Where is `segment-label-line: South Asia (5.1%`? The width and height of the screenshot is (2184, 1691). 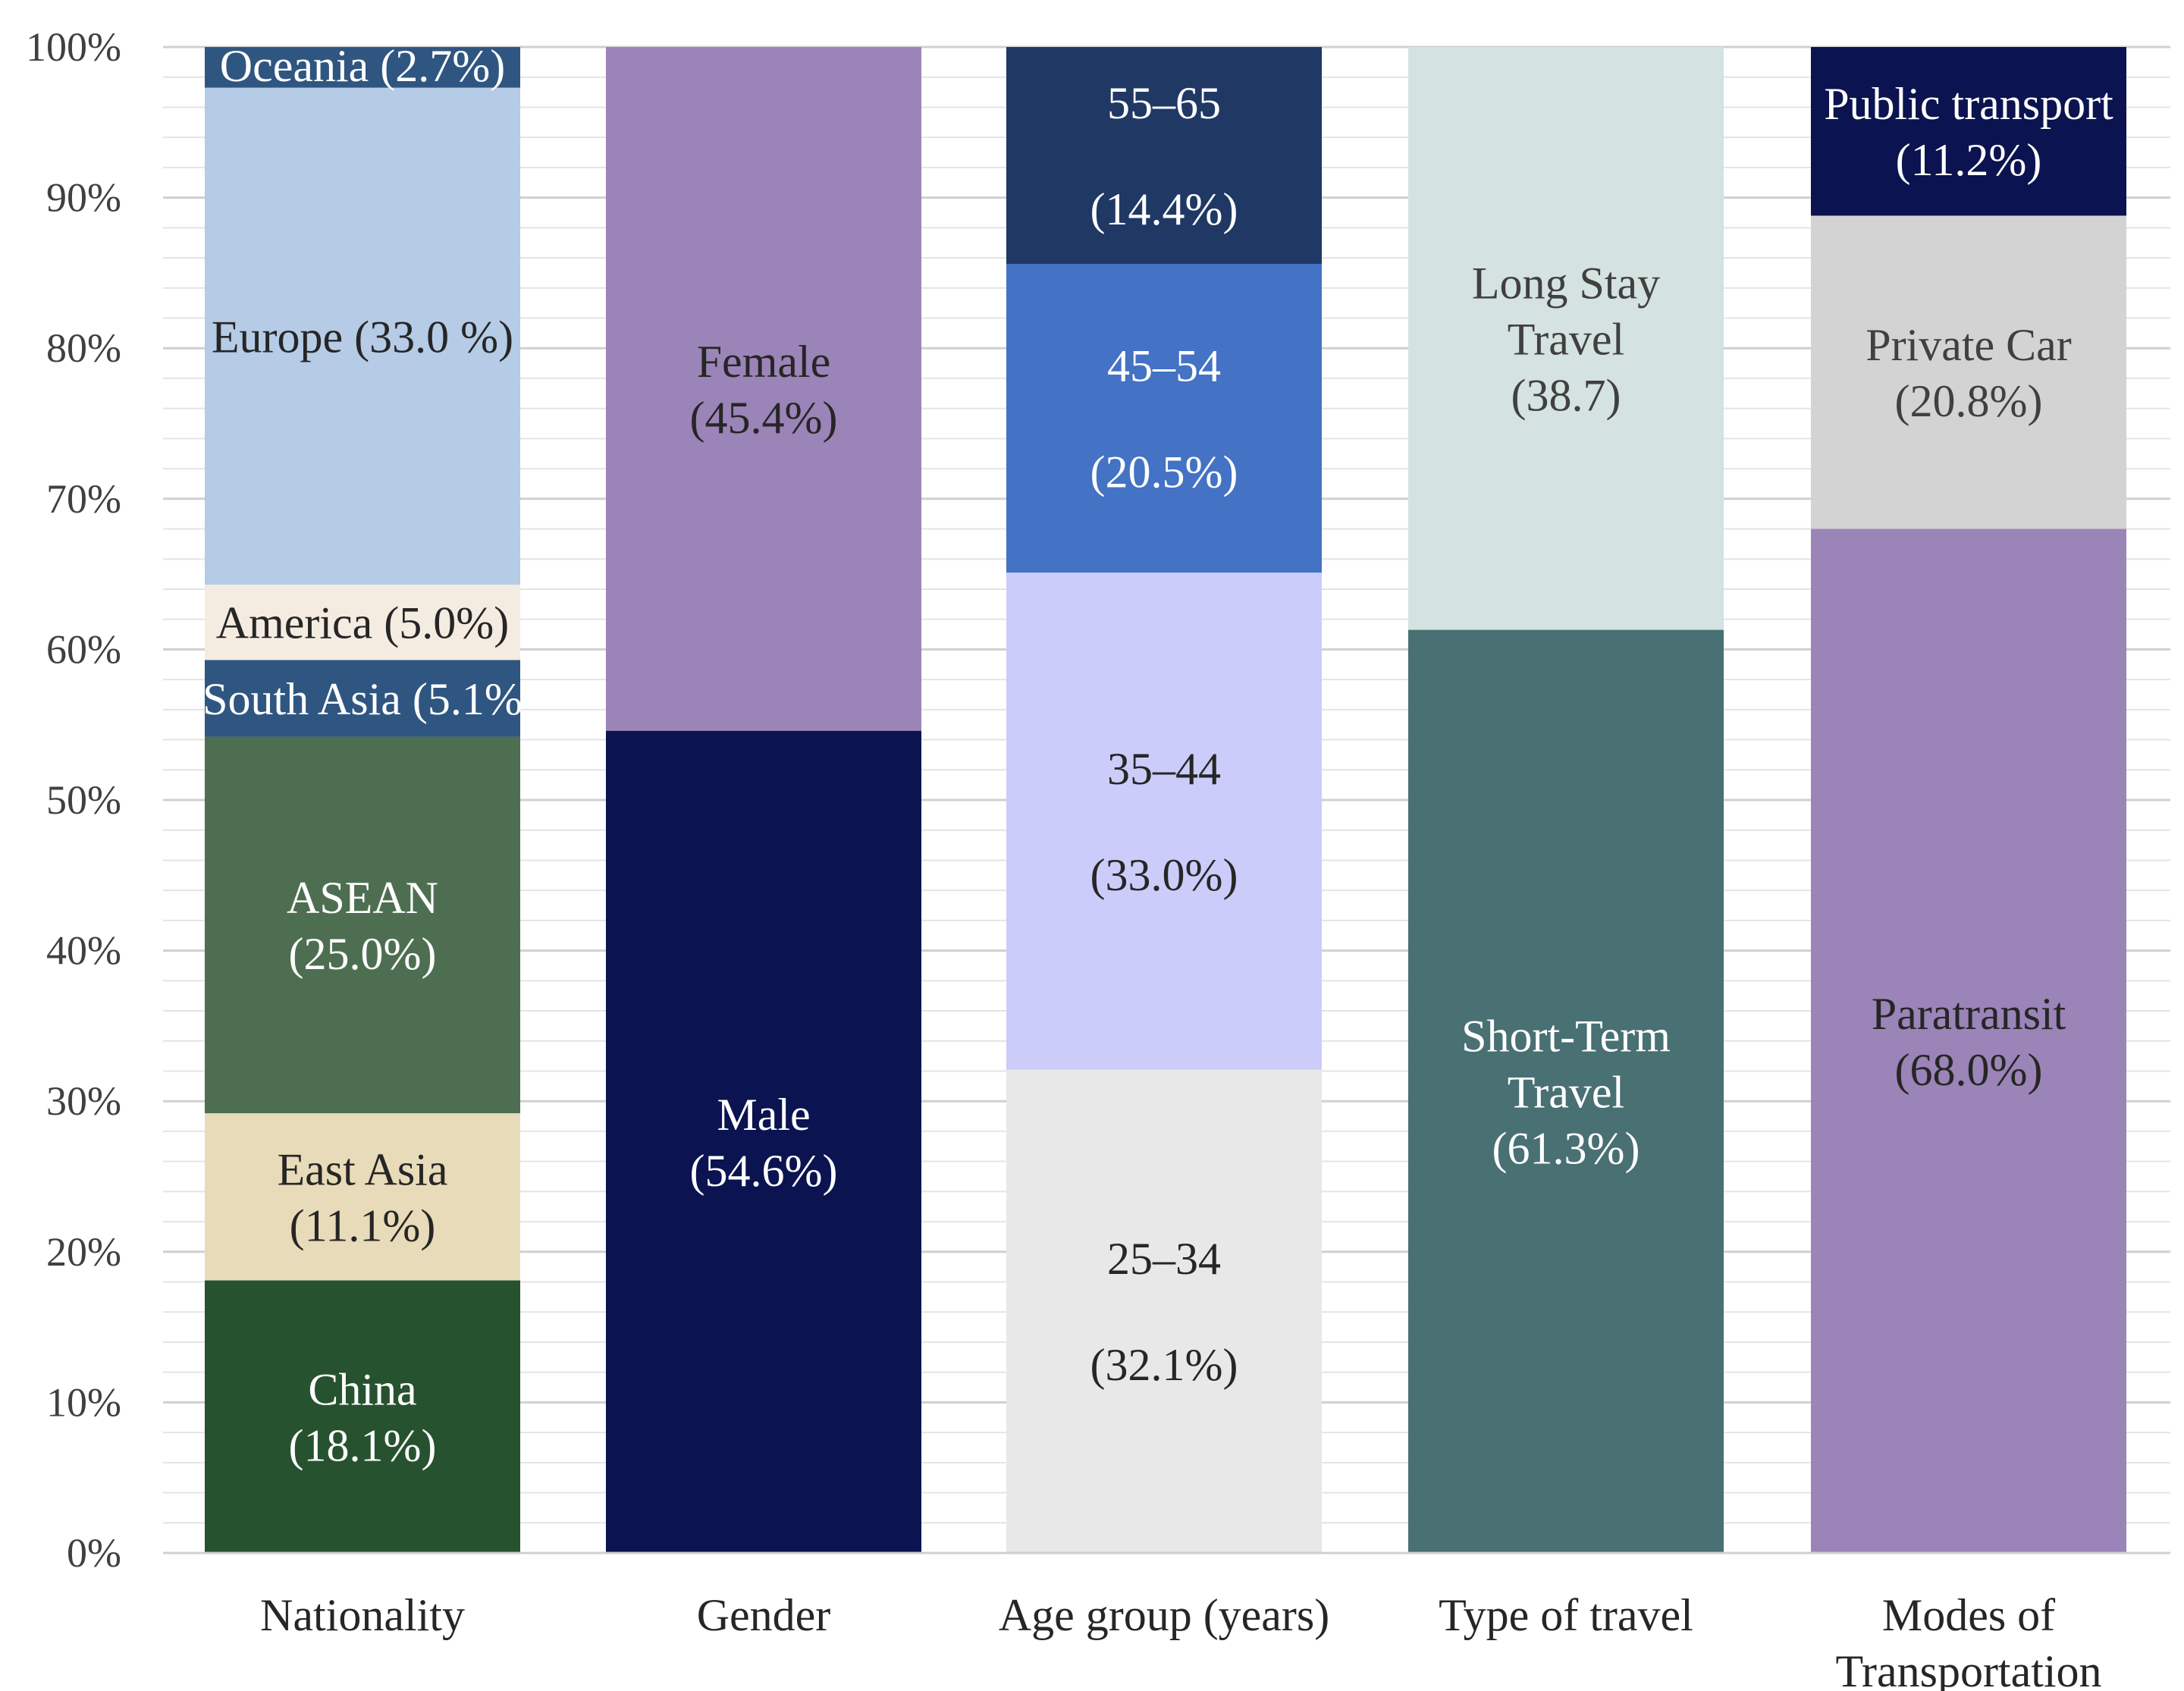
segment-label-line: South Asia (5.1% is located at coordinates (362, 699).